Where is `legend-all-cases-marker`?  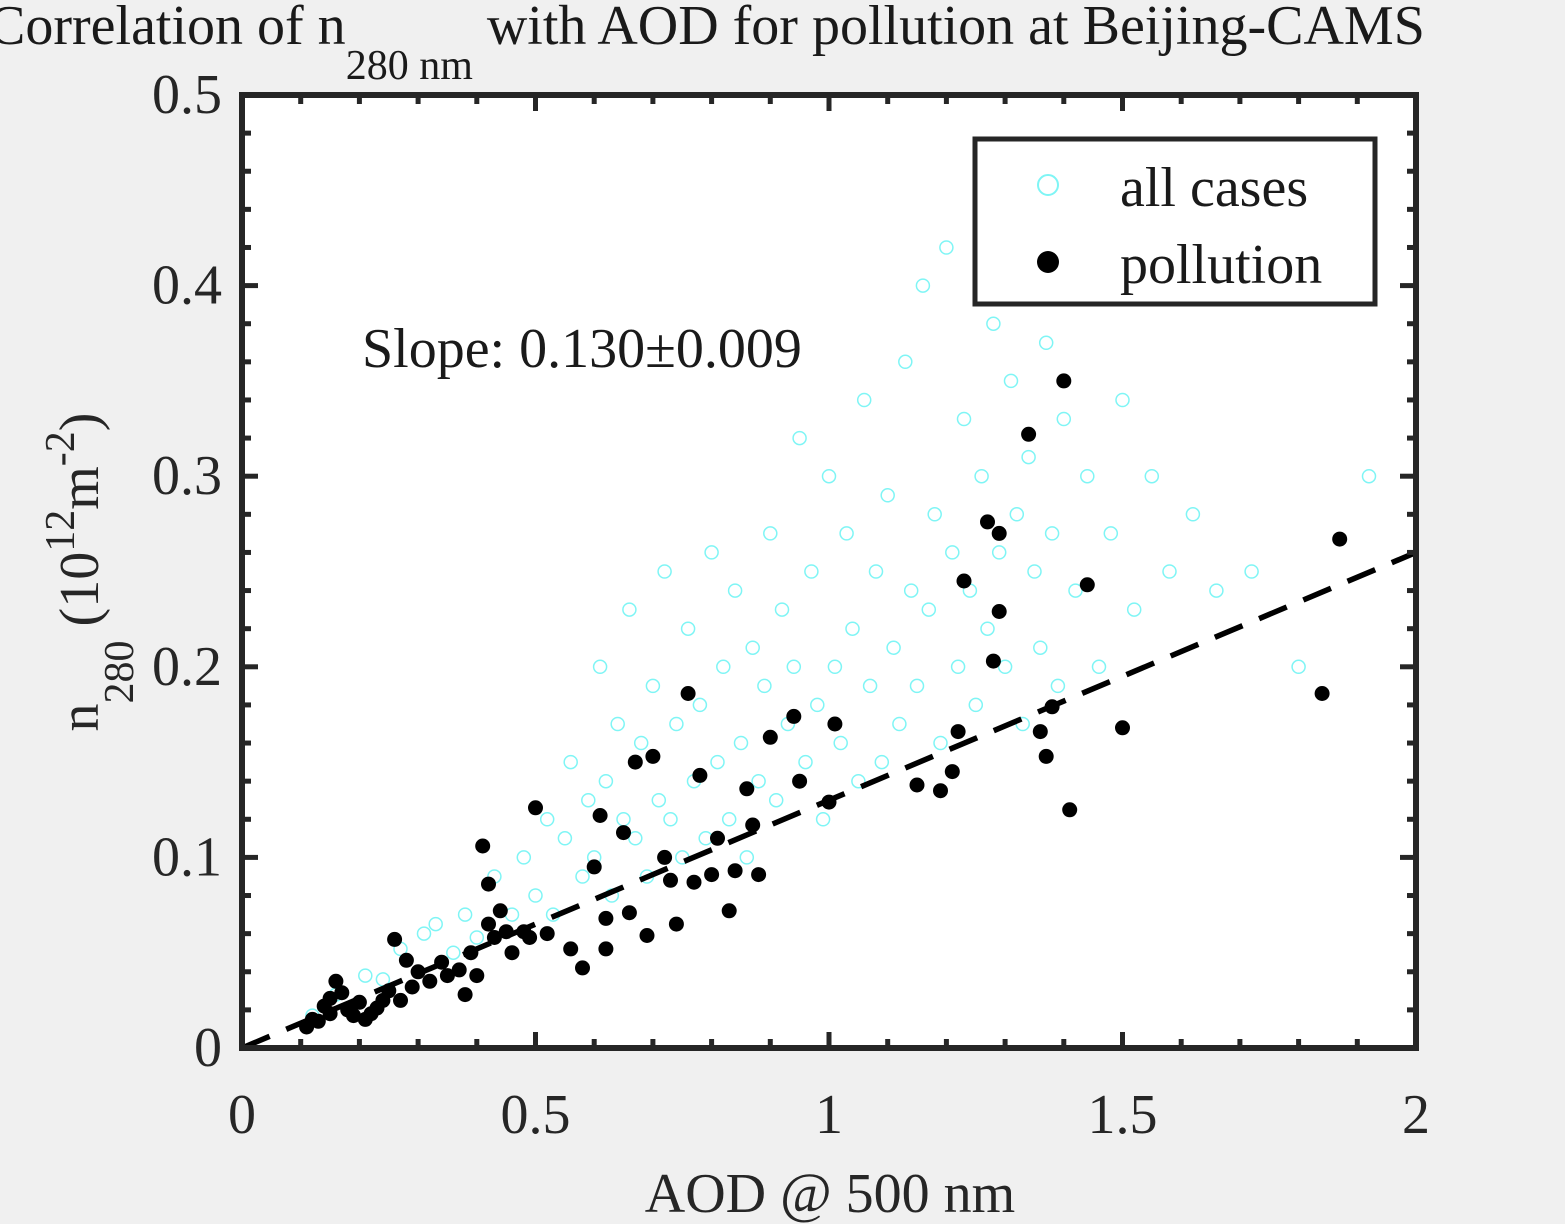 legend-all-cases-marker is located at coordinates (1048, 185).